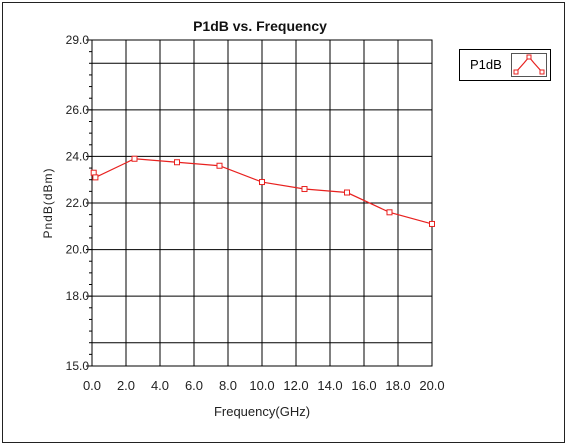 The width and height of the screenshot is (569, 447). What do you see at coordinates (78, 110) in the screenshot?
I see `y-tick-label: 26.0` at bounding box center [78, 110].